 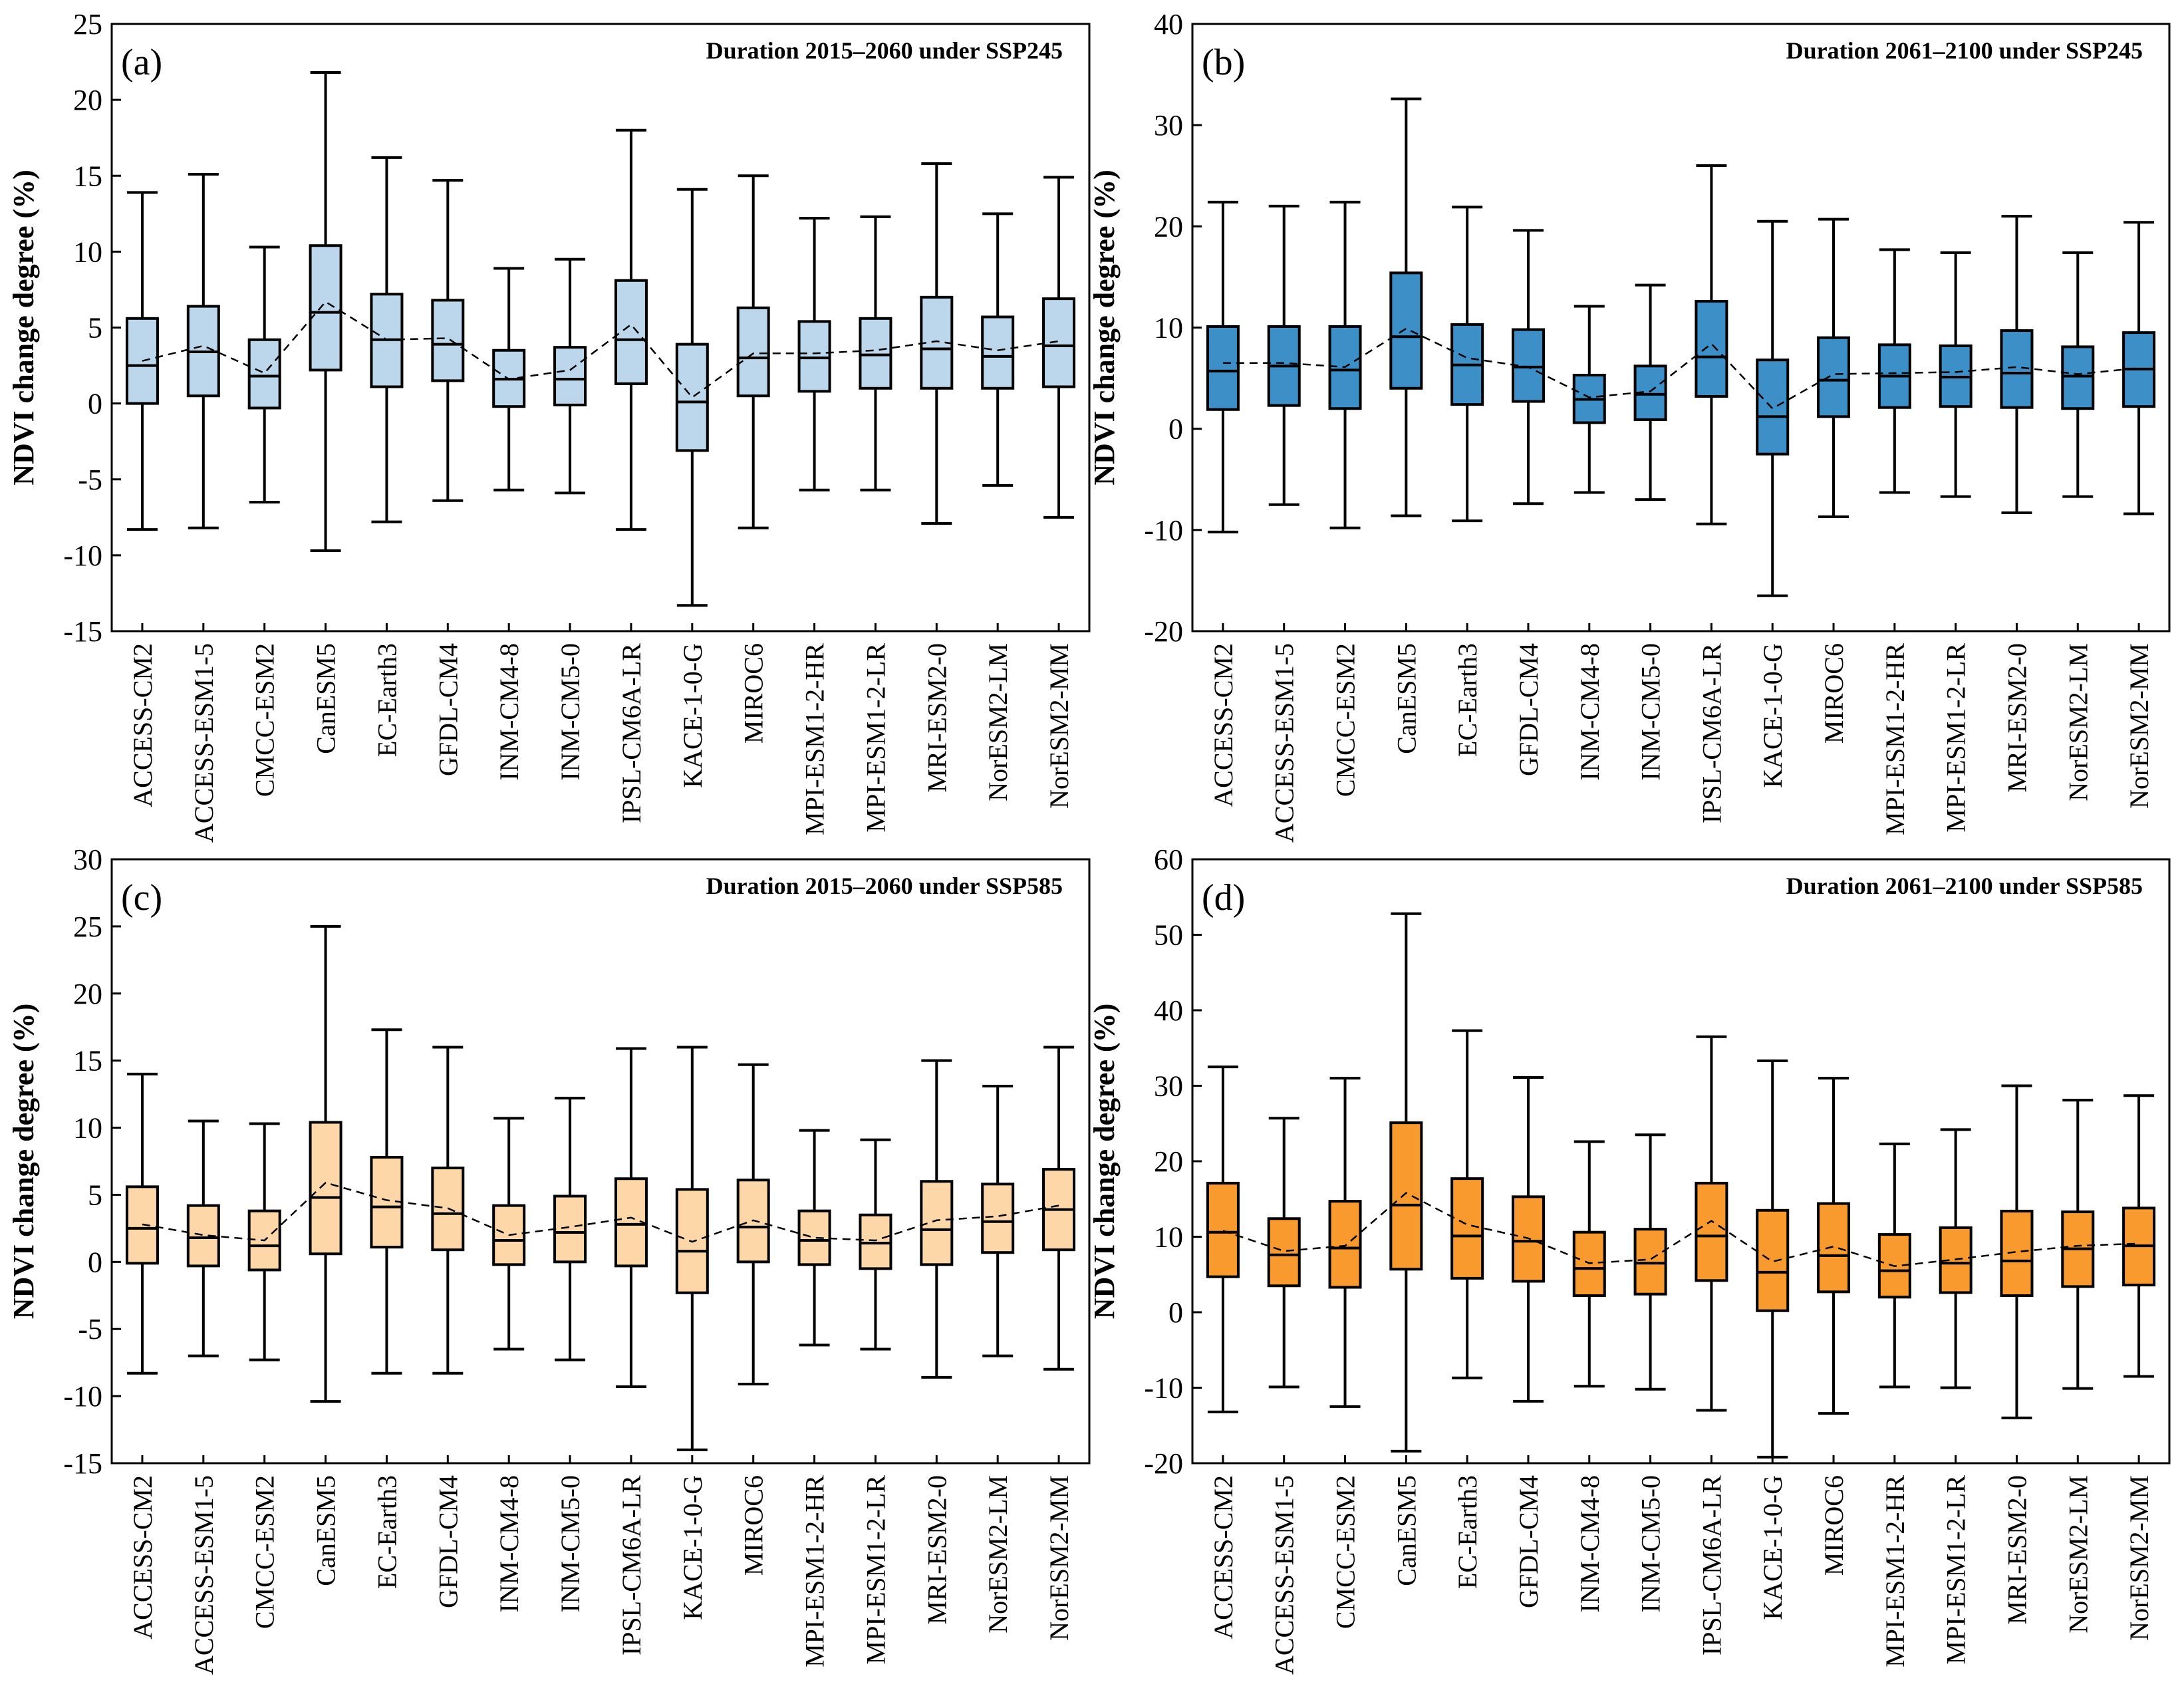 What do you see at coordinates (1964, 50) in the screenshot?
I see `panel-title: Duration 2061–2100 under SSP245` at bounding box center [1964, 50].